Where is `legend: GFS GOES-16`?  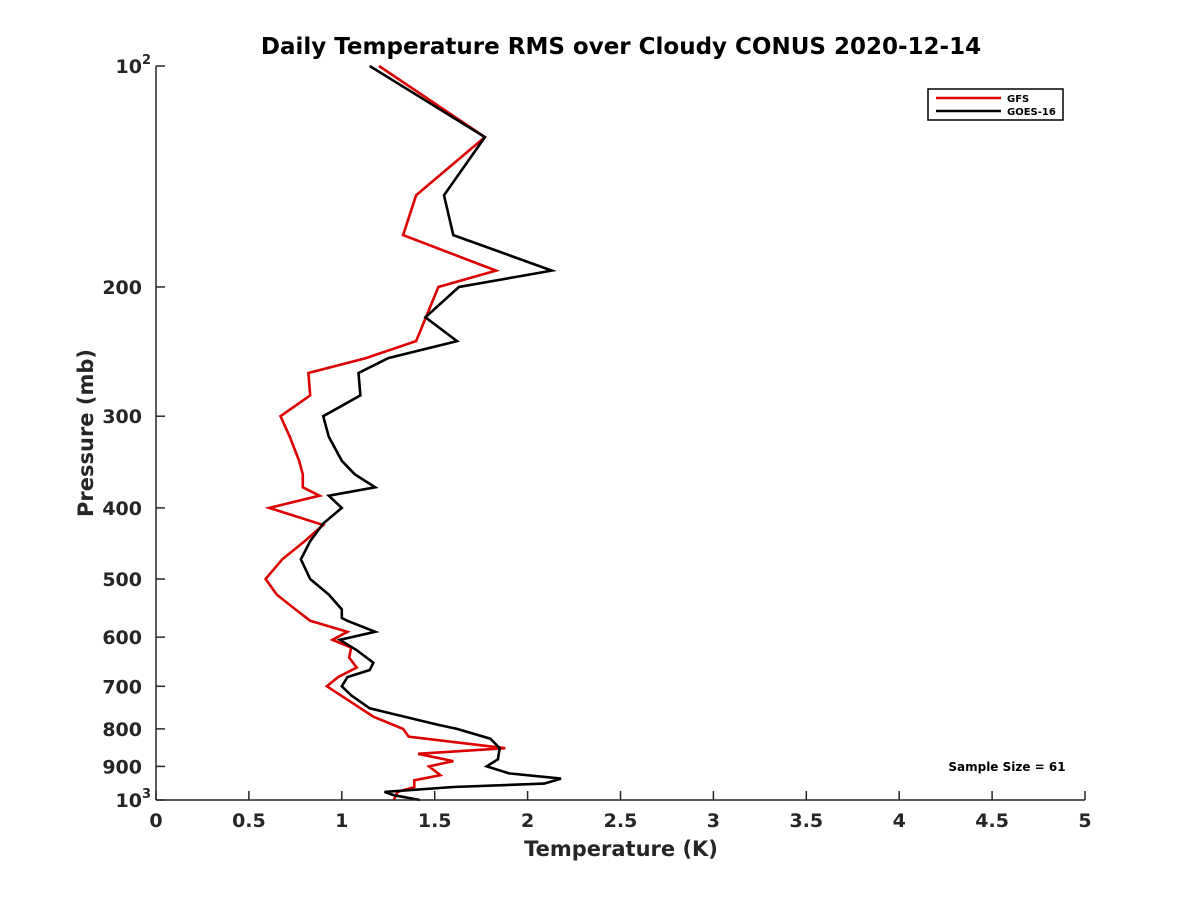 legend: GFS GOES-16 is located at coordinates (995, 104).